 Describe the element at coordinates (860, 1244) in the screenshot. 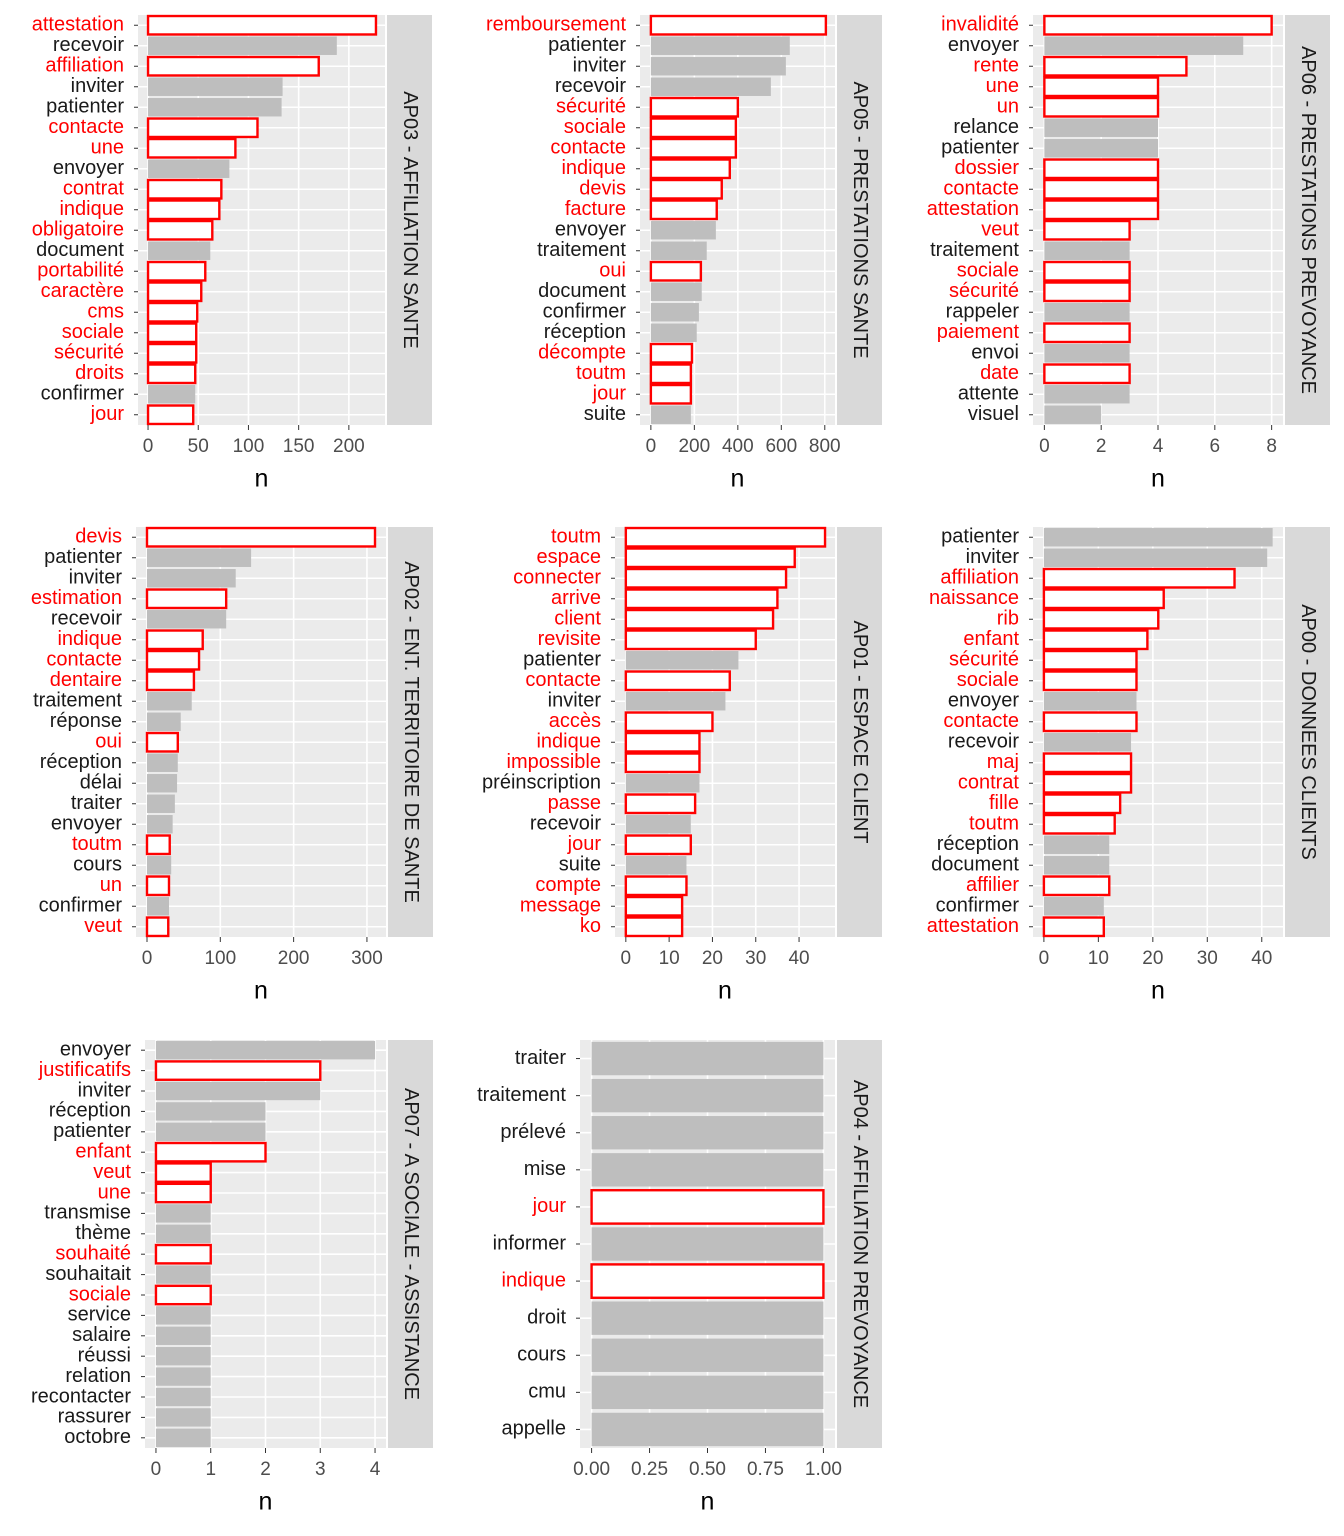

I see `strip-title: AP04 - AFFILIATION PREVOYANCE` at that location.